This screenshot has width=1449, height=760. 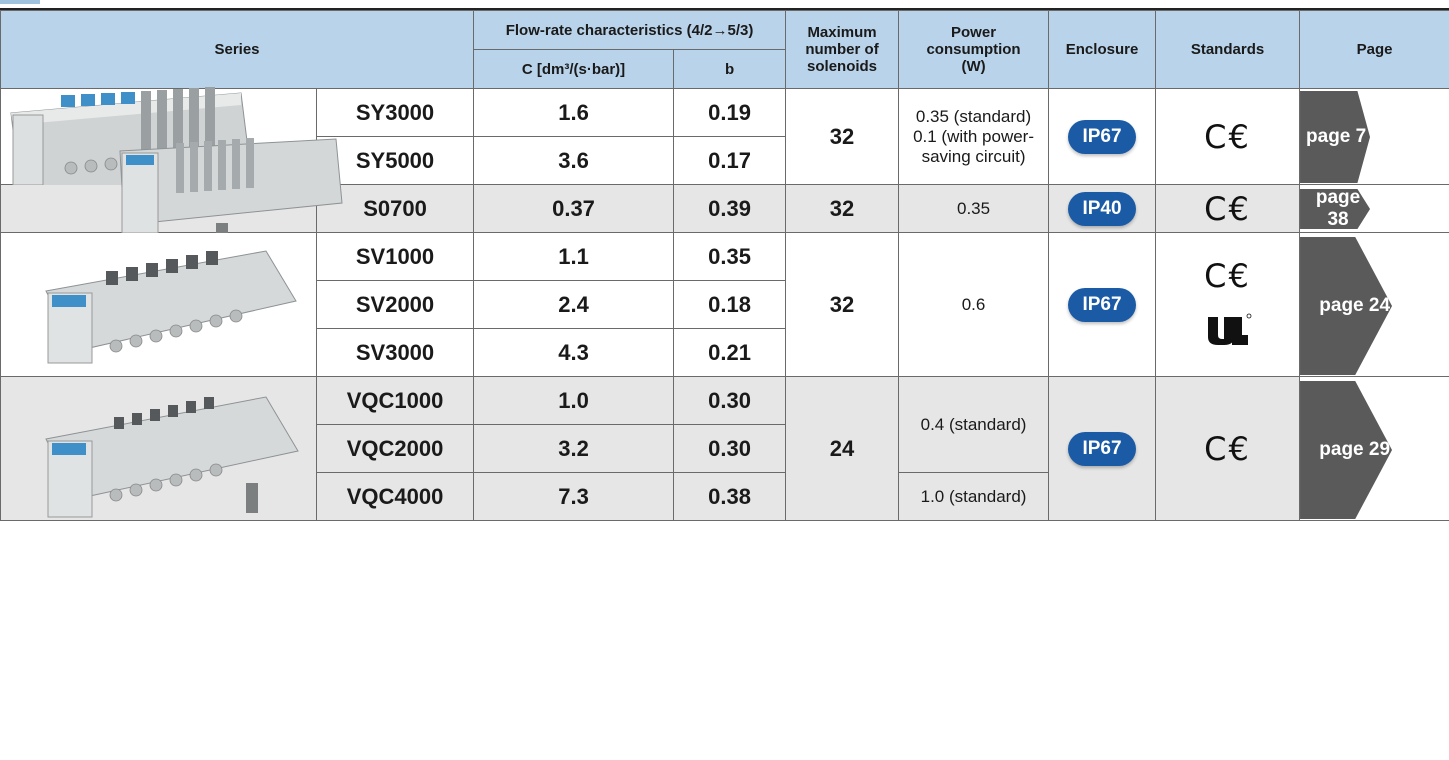 I want to click on page-link: page 29, so click(x=1346, y=450).